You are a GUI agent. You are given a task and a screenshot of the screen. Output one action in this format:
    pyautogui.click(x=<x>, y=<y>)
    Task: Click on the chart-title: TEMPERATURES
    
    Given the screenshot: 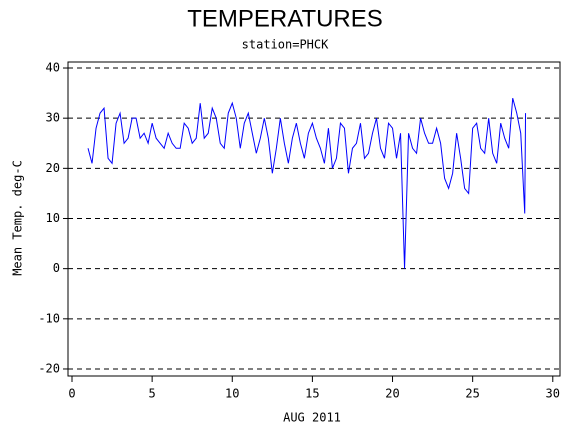 What is the action you would take?
    pyautogui.click(x=285, y=18)
    